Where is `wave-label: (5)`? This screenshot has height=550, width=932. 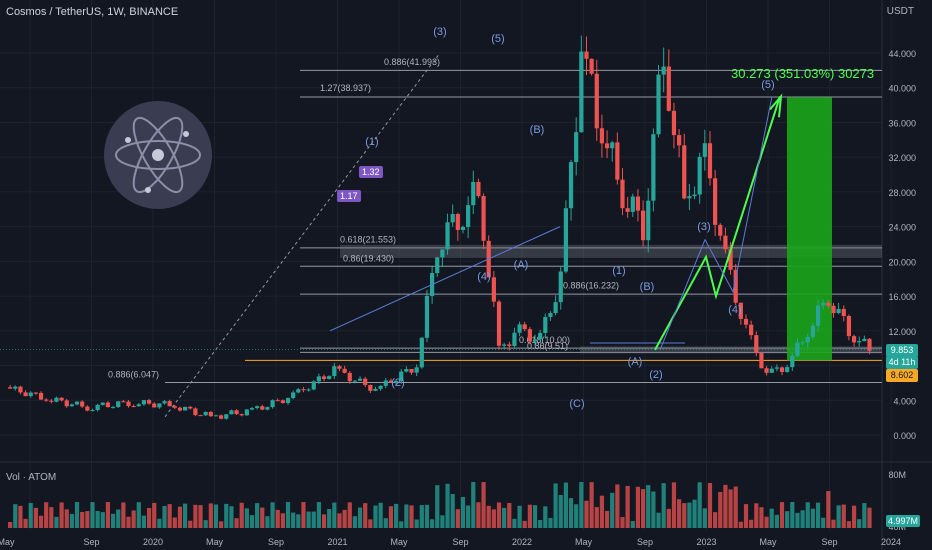 wave-label: (5) is located at coordinates (497, 39).